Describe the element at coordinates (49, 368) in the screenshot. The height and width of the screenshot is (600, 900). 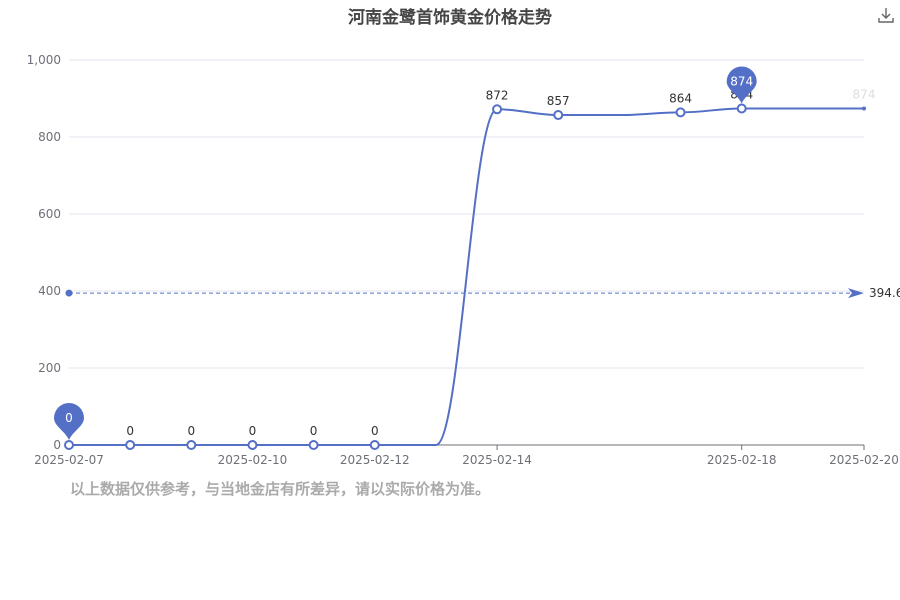
I see `y-tick-label: 200` at that location.